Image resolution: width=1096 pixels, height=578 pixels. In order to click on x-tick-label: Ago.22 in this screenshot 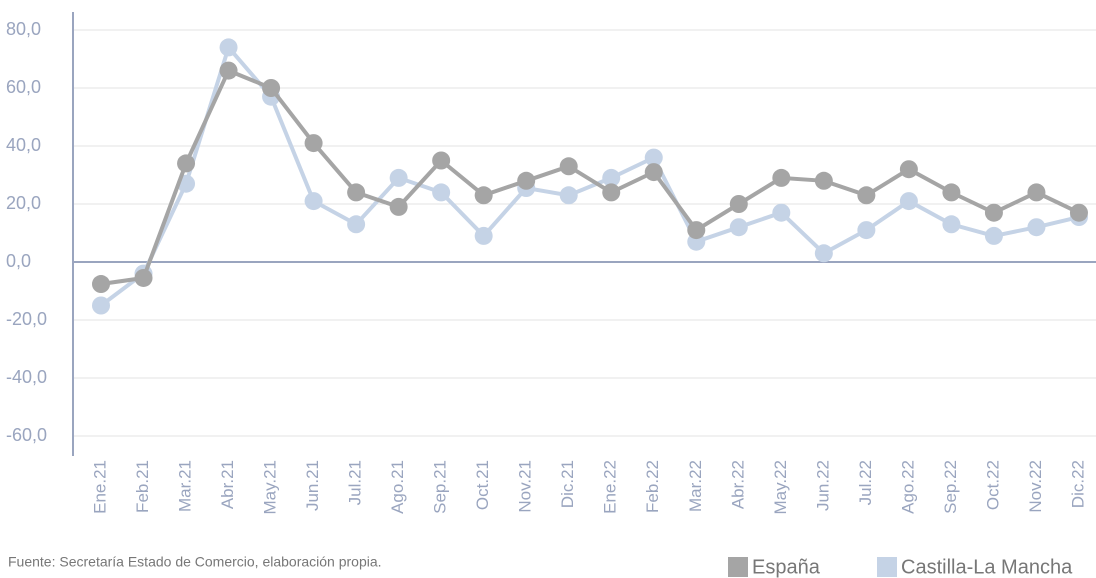, I will do `click(907, 487)`.